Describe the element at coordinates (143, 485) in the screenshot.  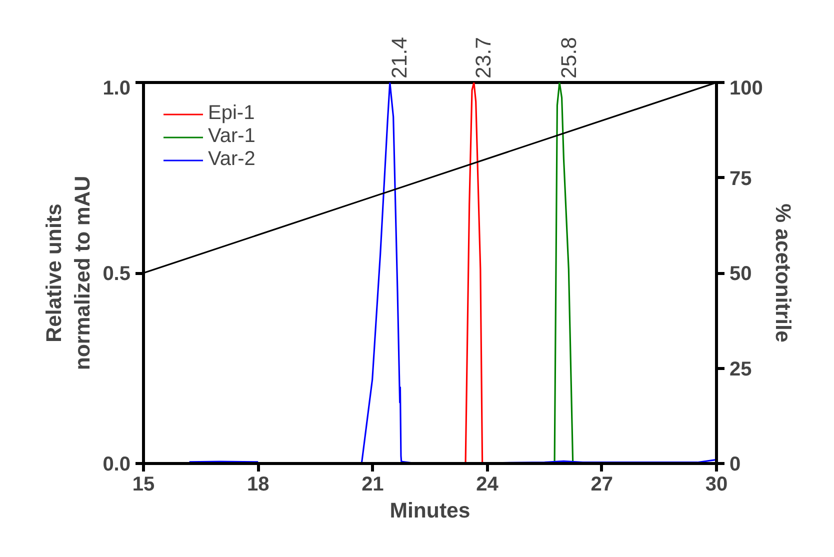
I see `x-tick-label: 15` at that location.